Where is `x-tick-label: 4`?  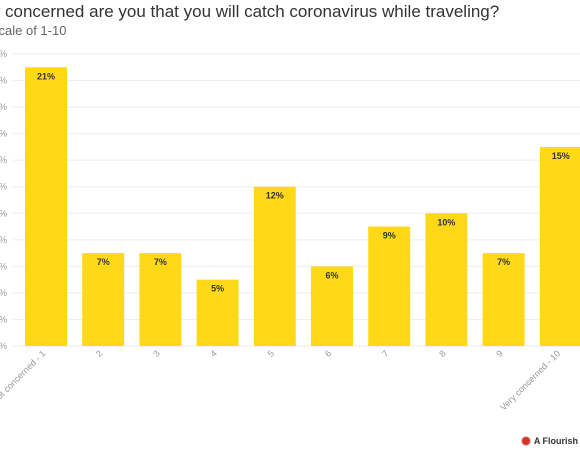 x-tick-label: 4 is located at coordinates (213, 353).